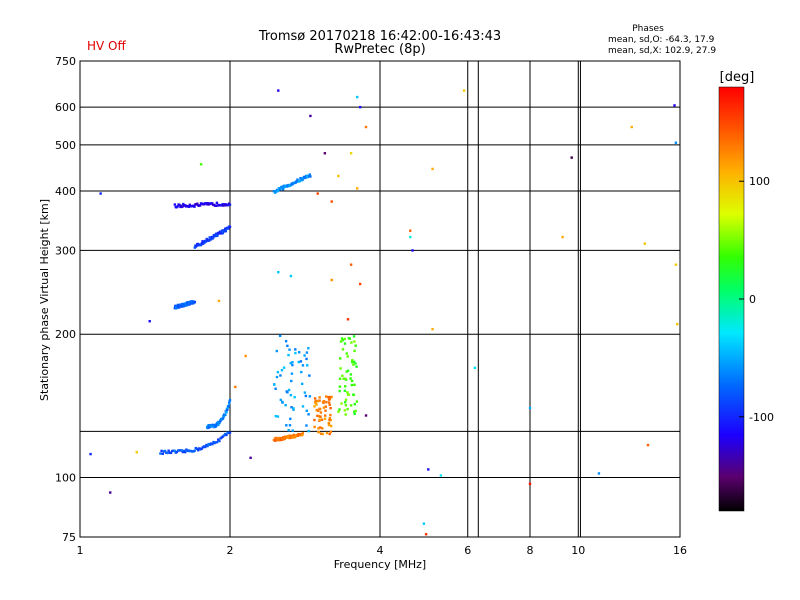 The image size is (800, 600). Describe the element at coordinates (752, 299) in the screenshot. I see `colorbar-tick-label: 0` at that location.